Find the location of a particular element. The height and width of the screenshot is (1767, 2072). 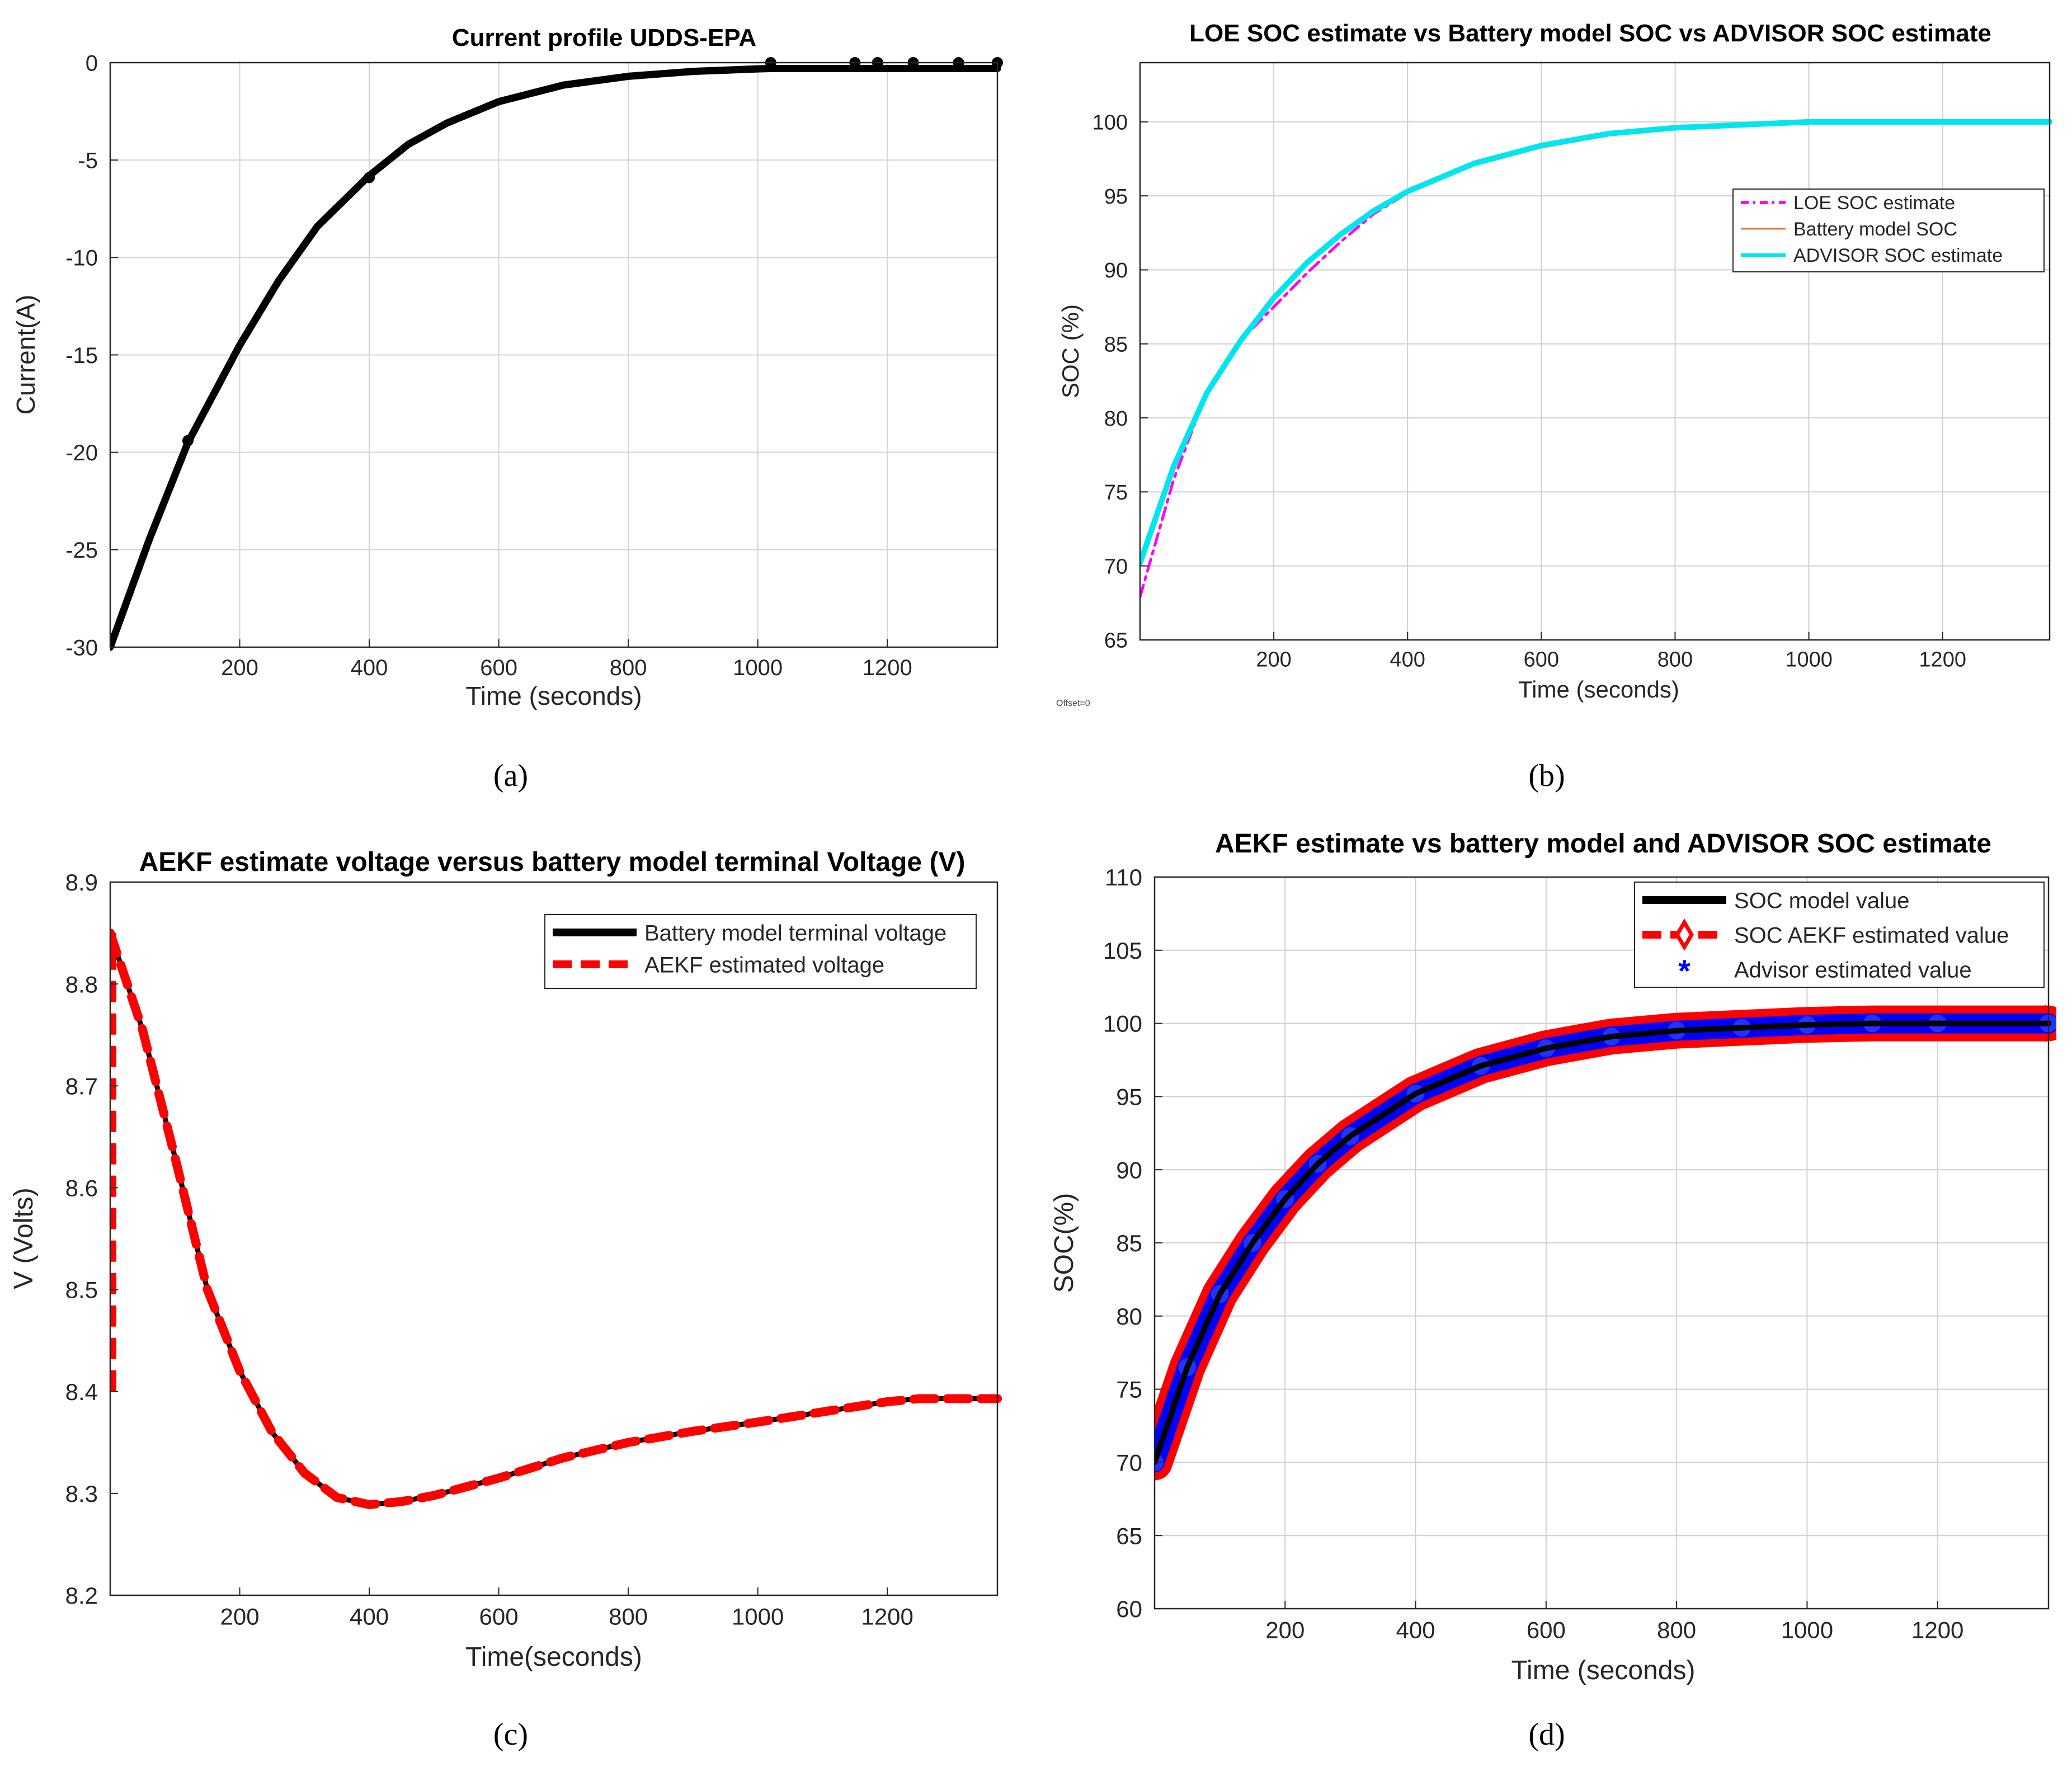

y-tick-label: 105 is located at coordinates (1122, 951).